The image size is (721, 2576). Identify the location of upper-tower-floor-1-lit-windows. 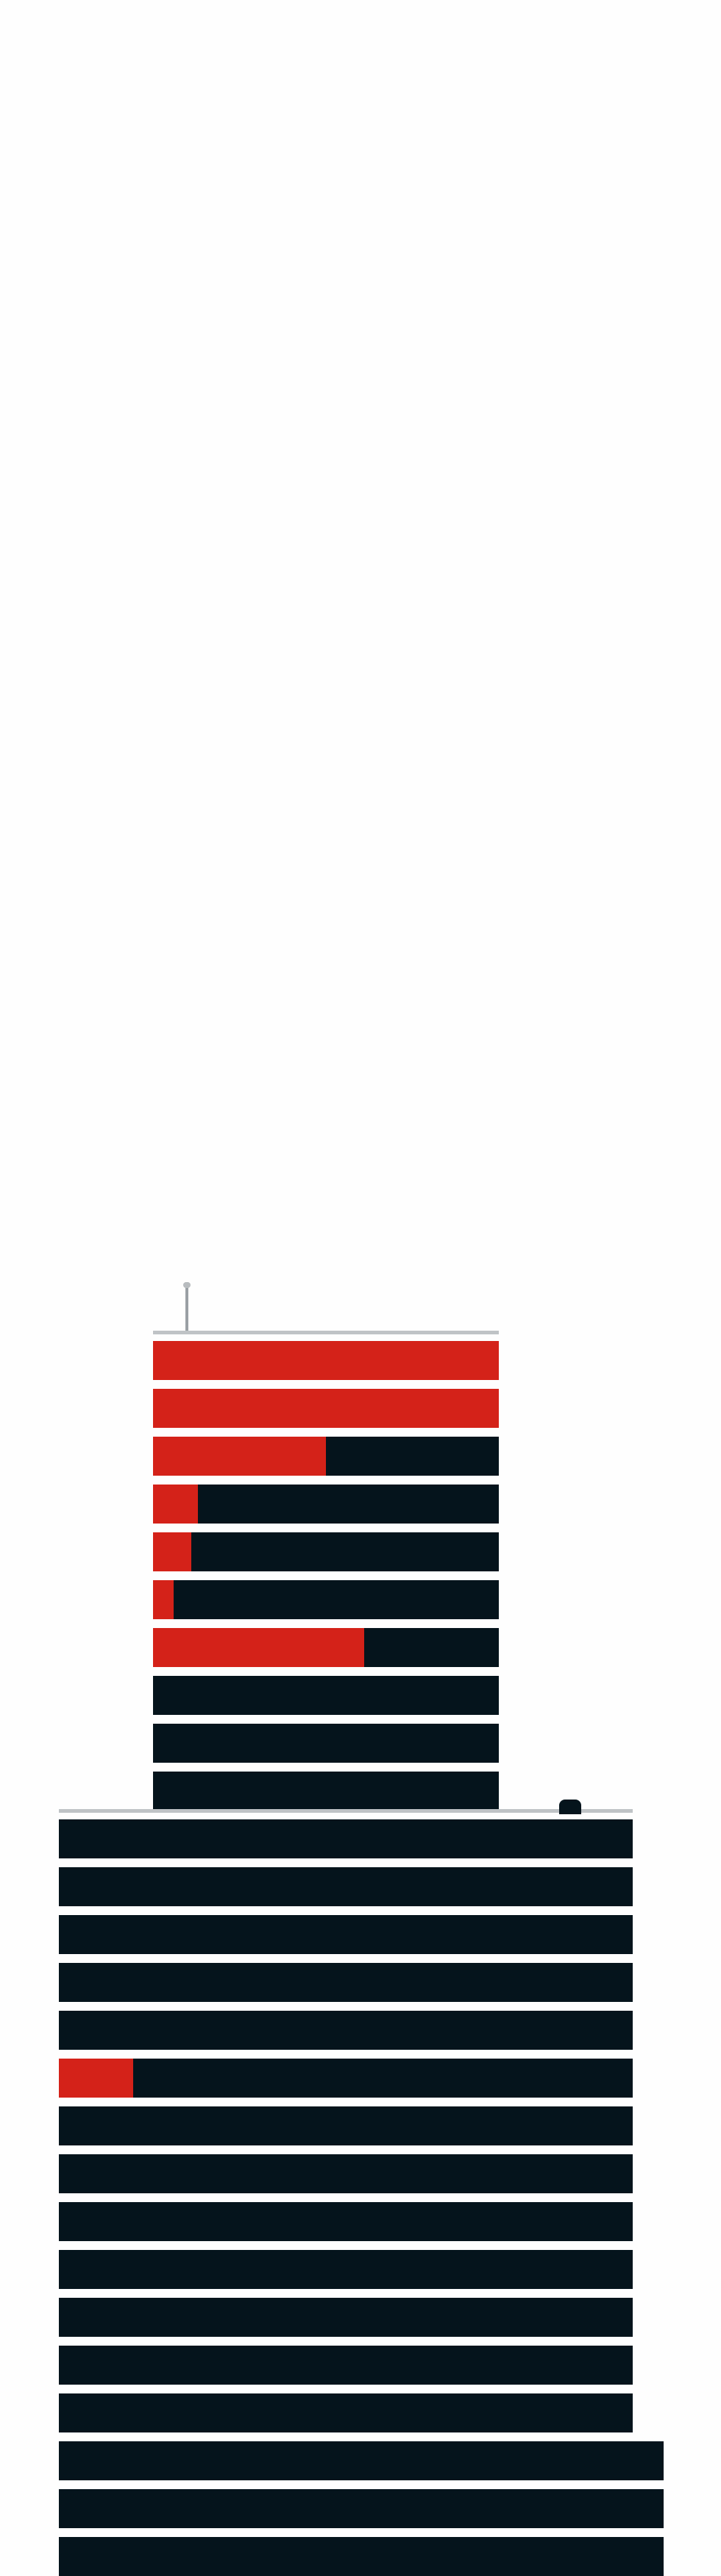
(326, 1360).